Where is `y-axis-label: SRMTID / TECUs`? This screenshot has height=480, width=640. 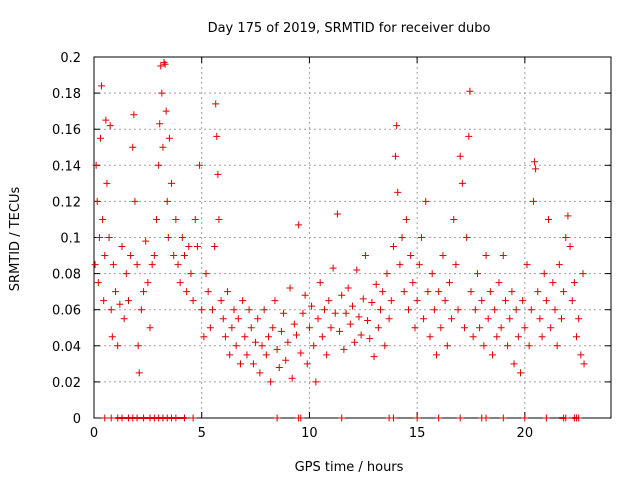 y-axis-label: SRMTID / TECUs is located at coordinates (15, 239).